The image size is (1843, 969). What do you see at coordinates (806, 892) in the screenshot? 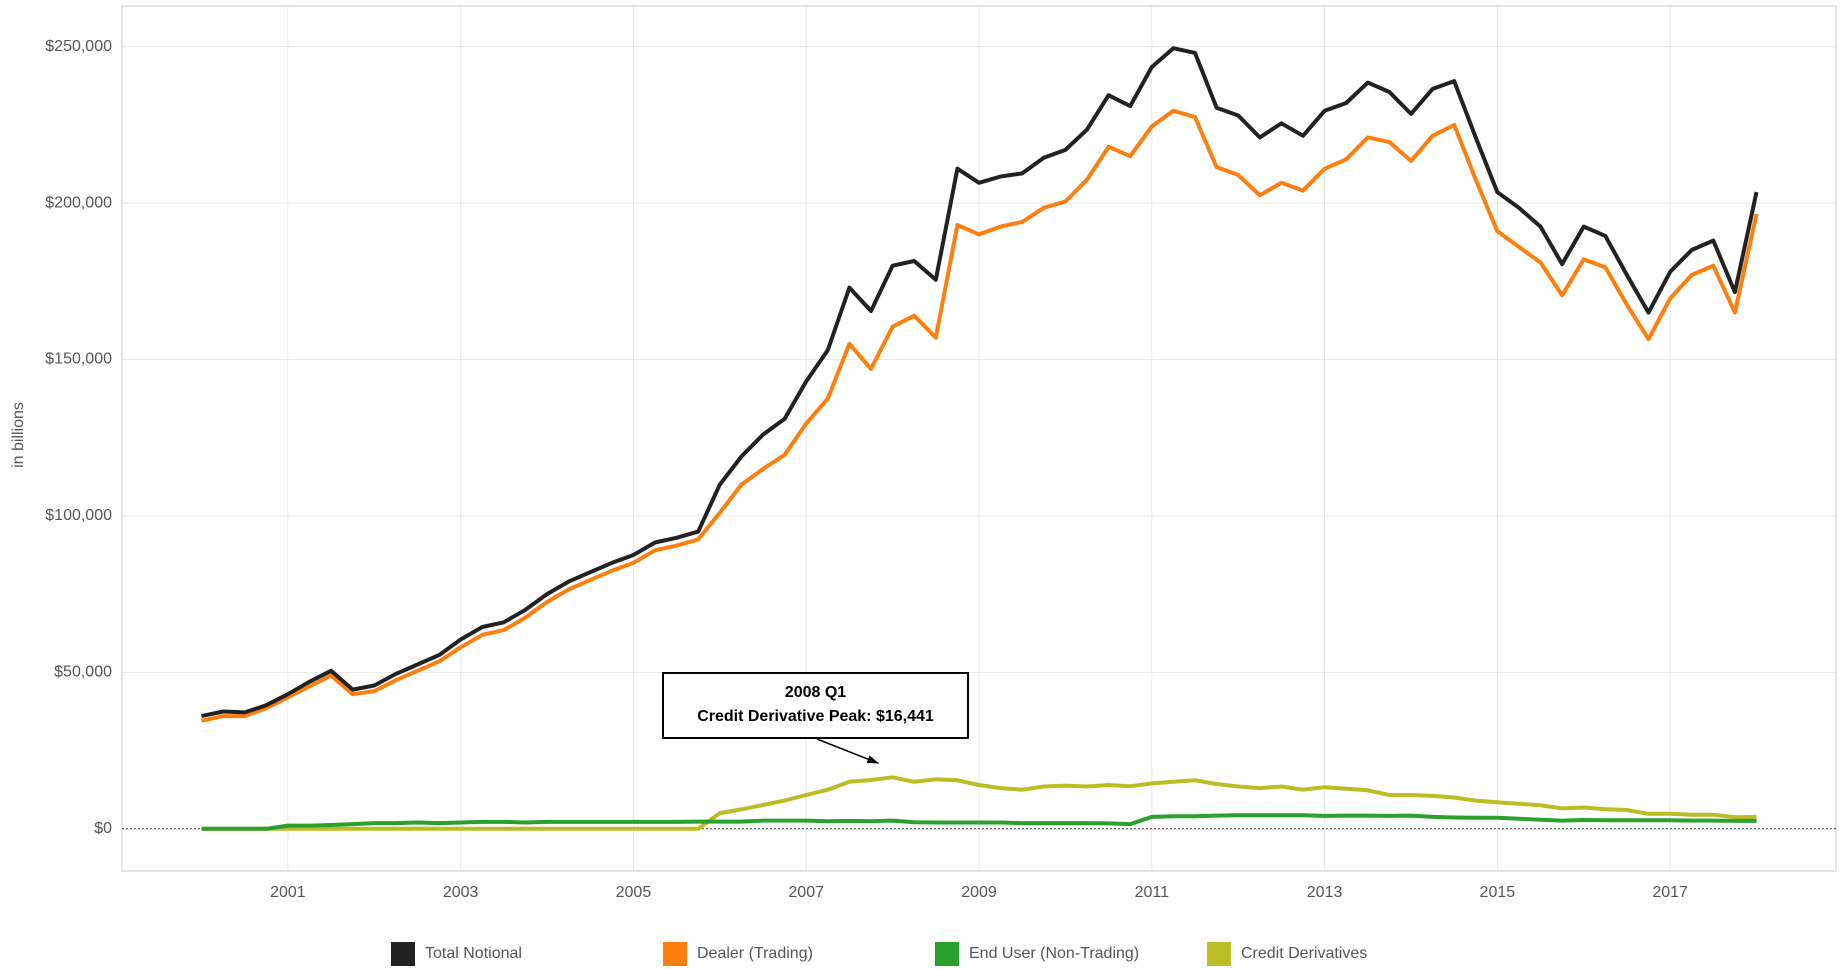
I see `x-tick-label: 2007` at bounding box center [806, 892].